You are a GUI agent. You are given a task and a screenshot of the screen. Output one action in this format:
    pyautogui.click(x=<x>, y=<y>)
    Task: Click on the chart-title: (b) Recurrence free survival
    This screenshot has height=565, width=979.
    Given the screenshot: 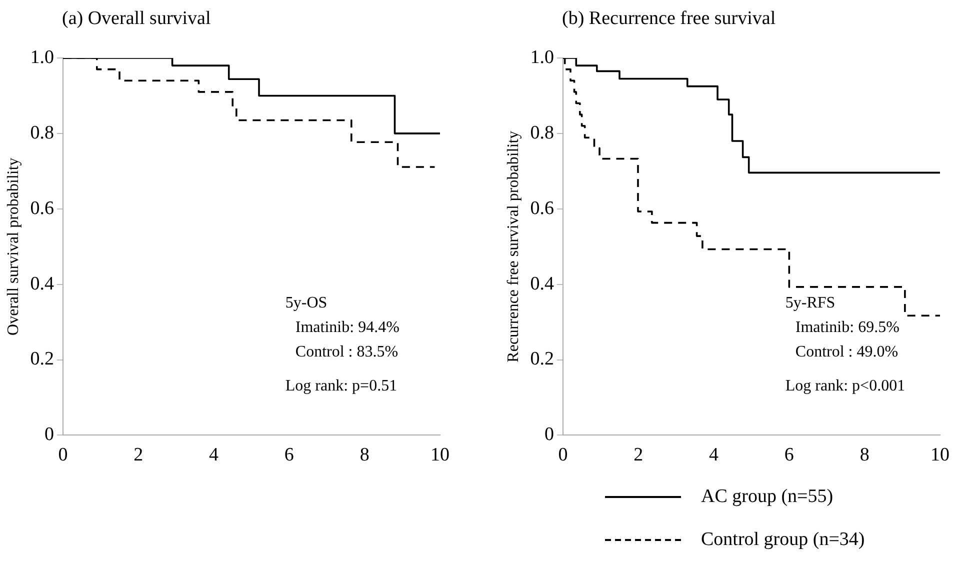 What is the action you would take?
    pyautogui.click(x=669, y=19)
    